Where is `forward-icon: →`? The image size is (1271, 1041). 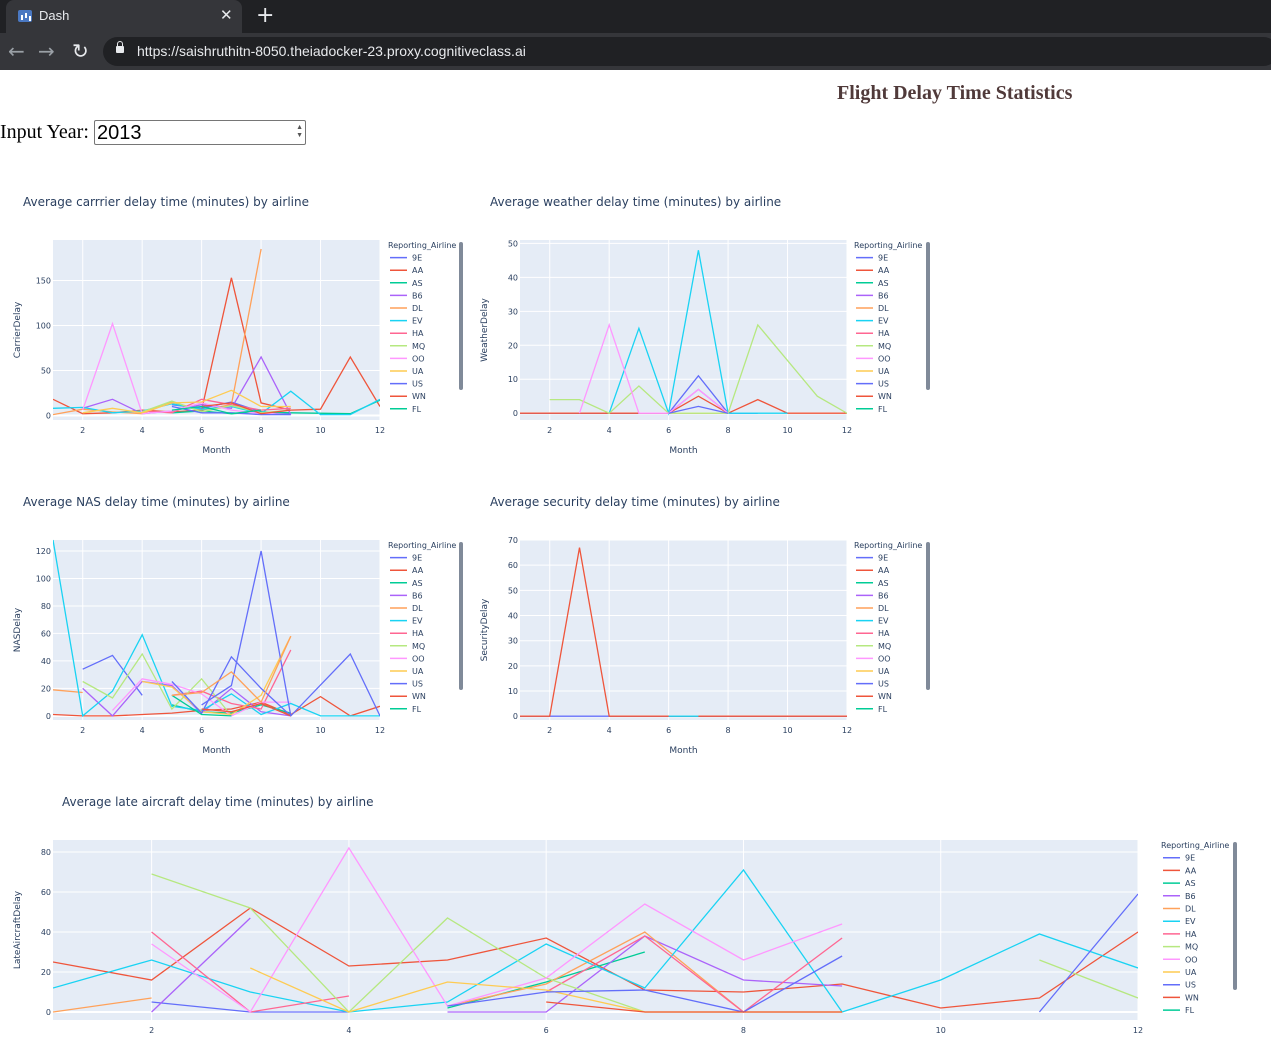
forward-icon: → is located at coordinates (46, 51).